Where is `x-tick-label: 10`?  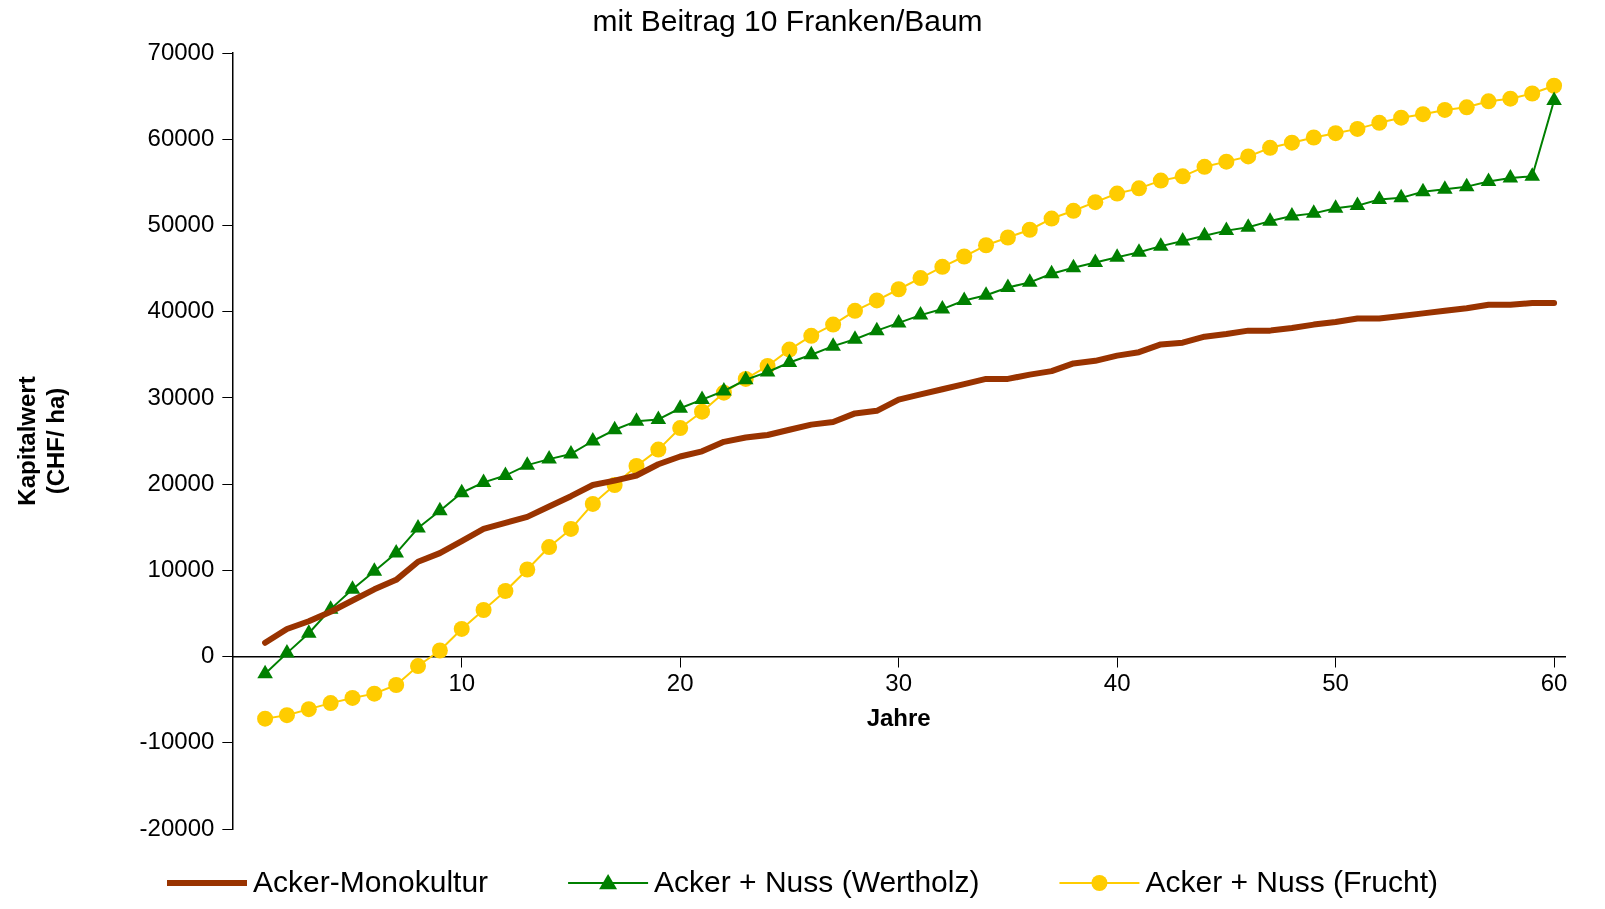 x-tick-label: 10 is located at coordinates (462, 682).